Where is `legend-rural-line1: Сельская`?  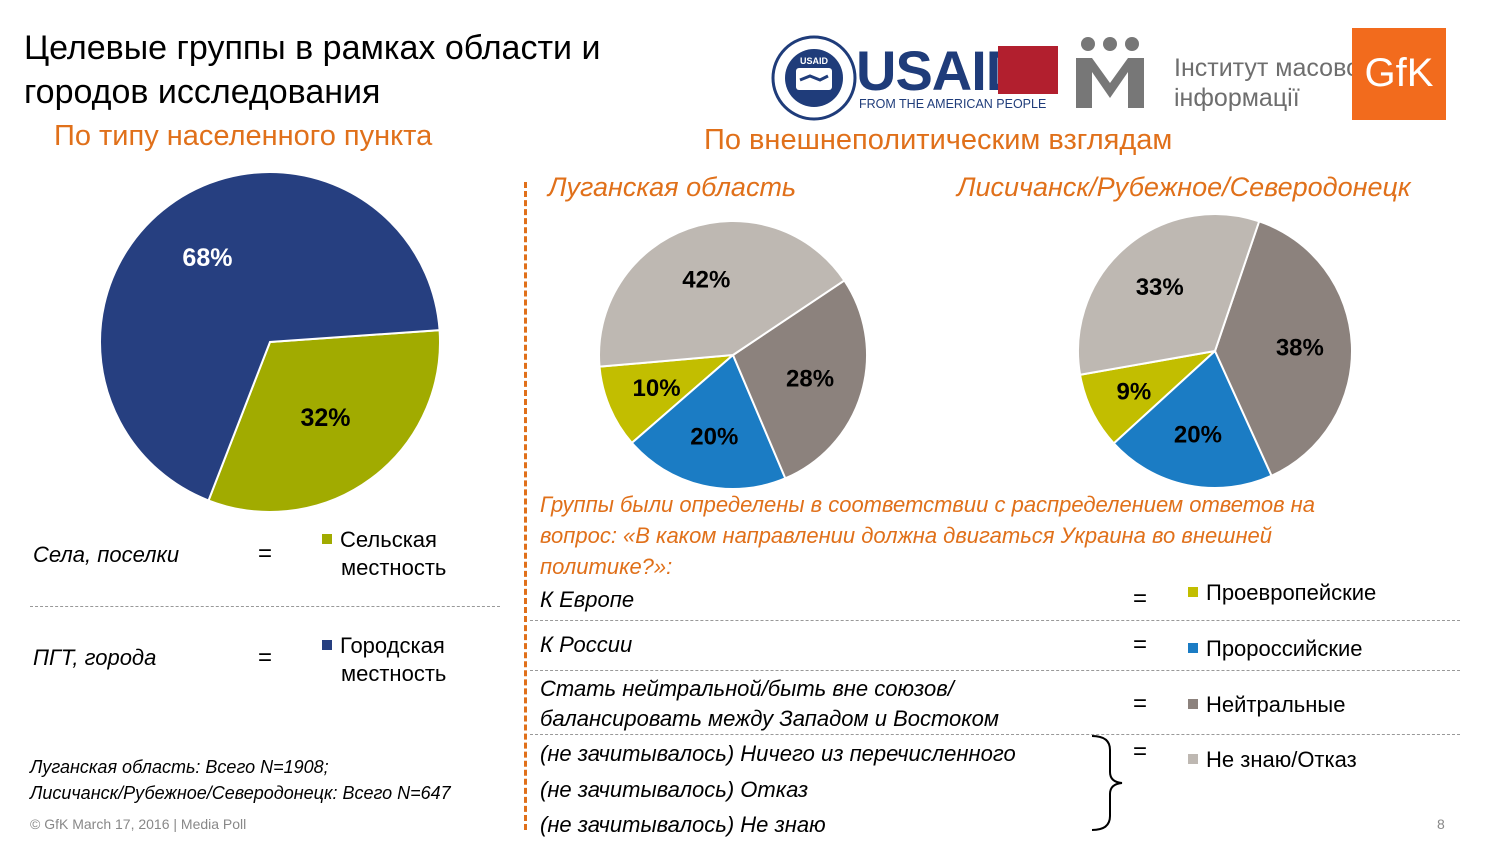 legend-rural-line1: Сельская is located at coordinates (388, 539).